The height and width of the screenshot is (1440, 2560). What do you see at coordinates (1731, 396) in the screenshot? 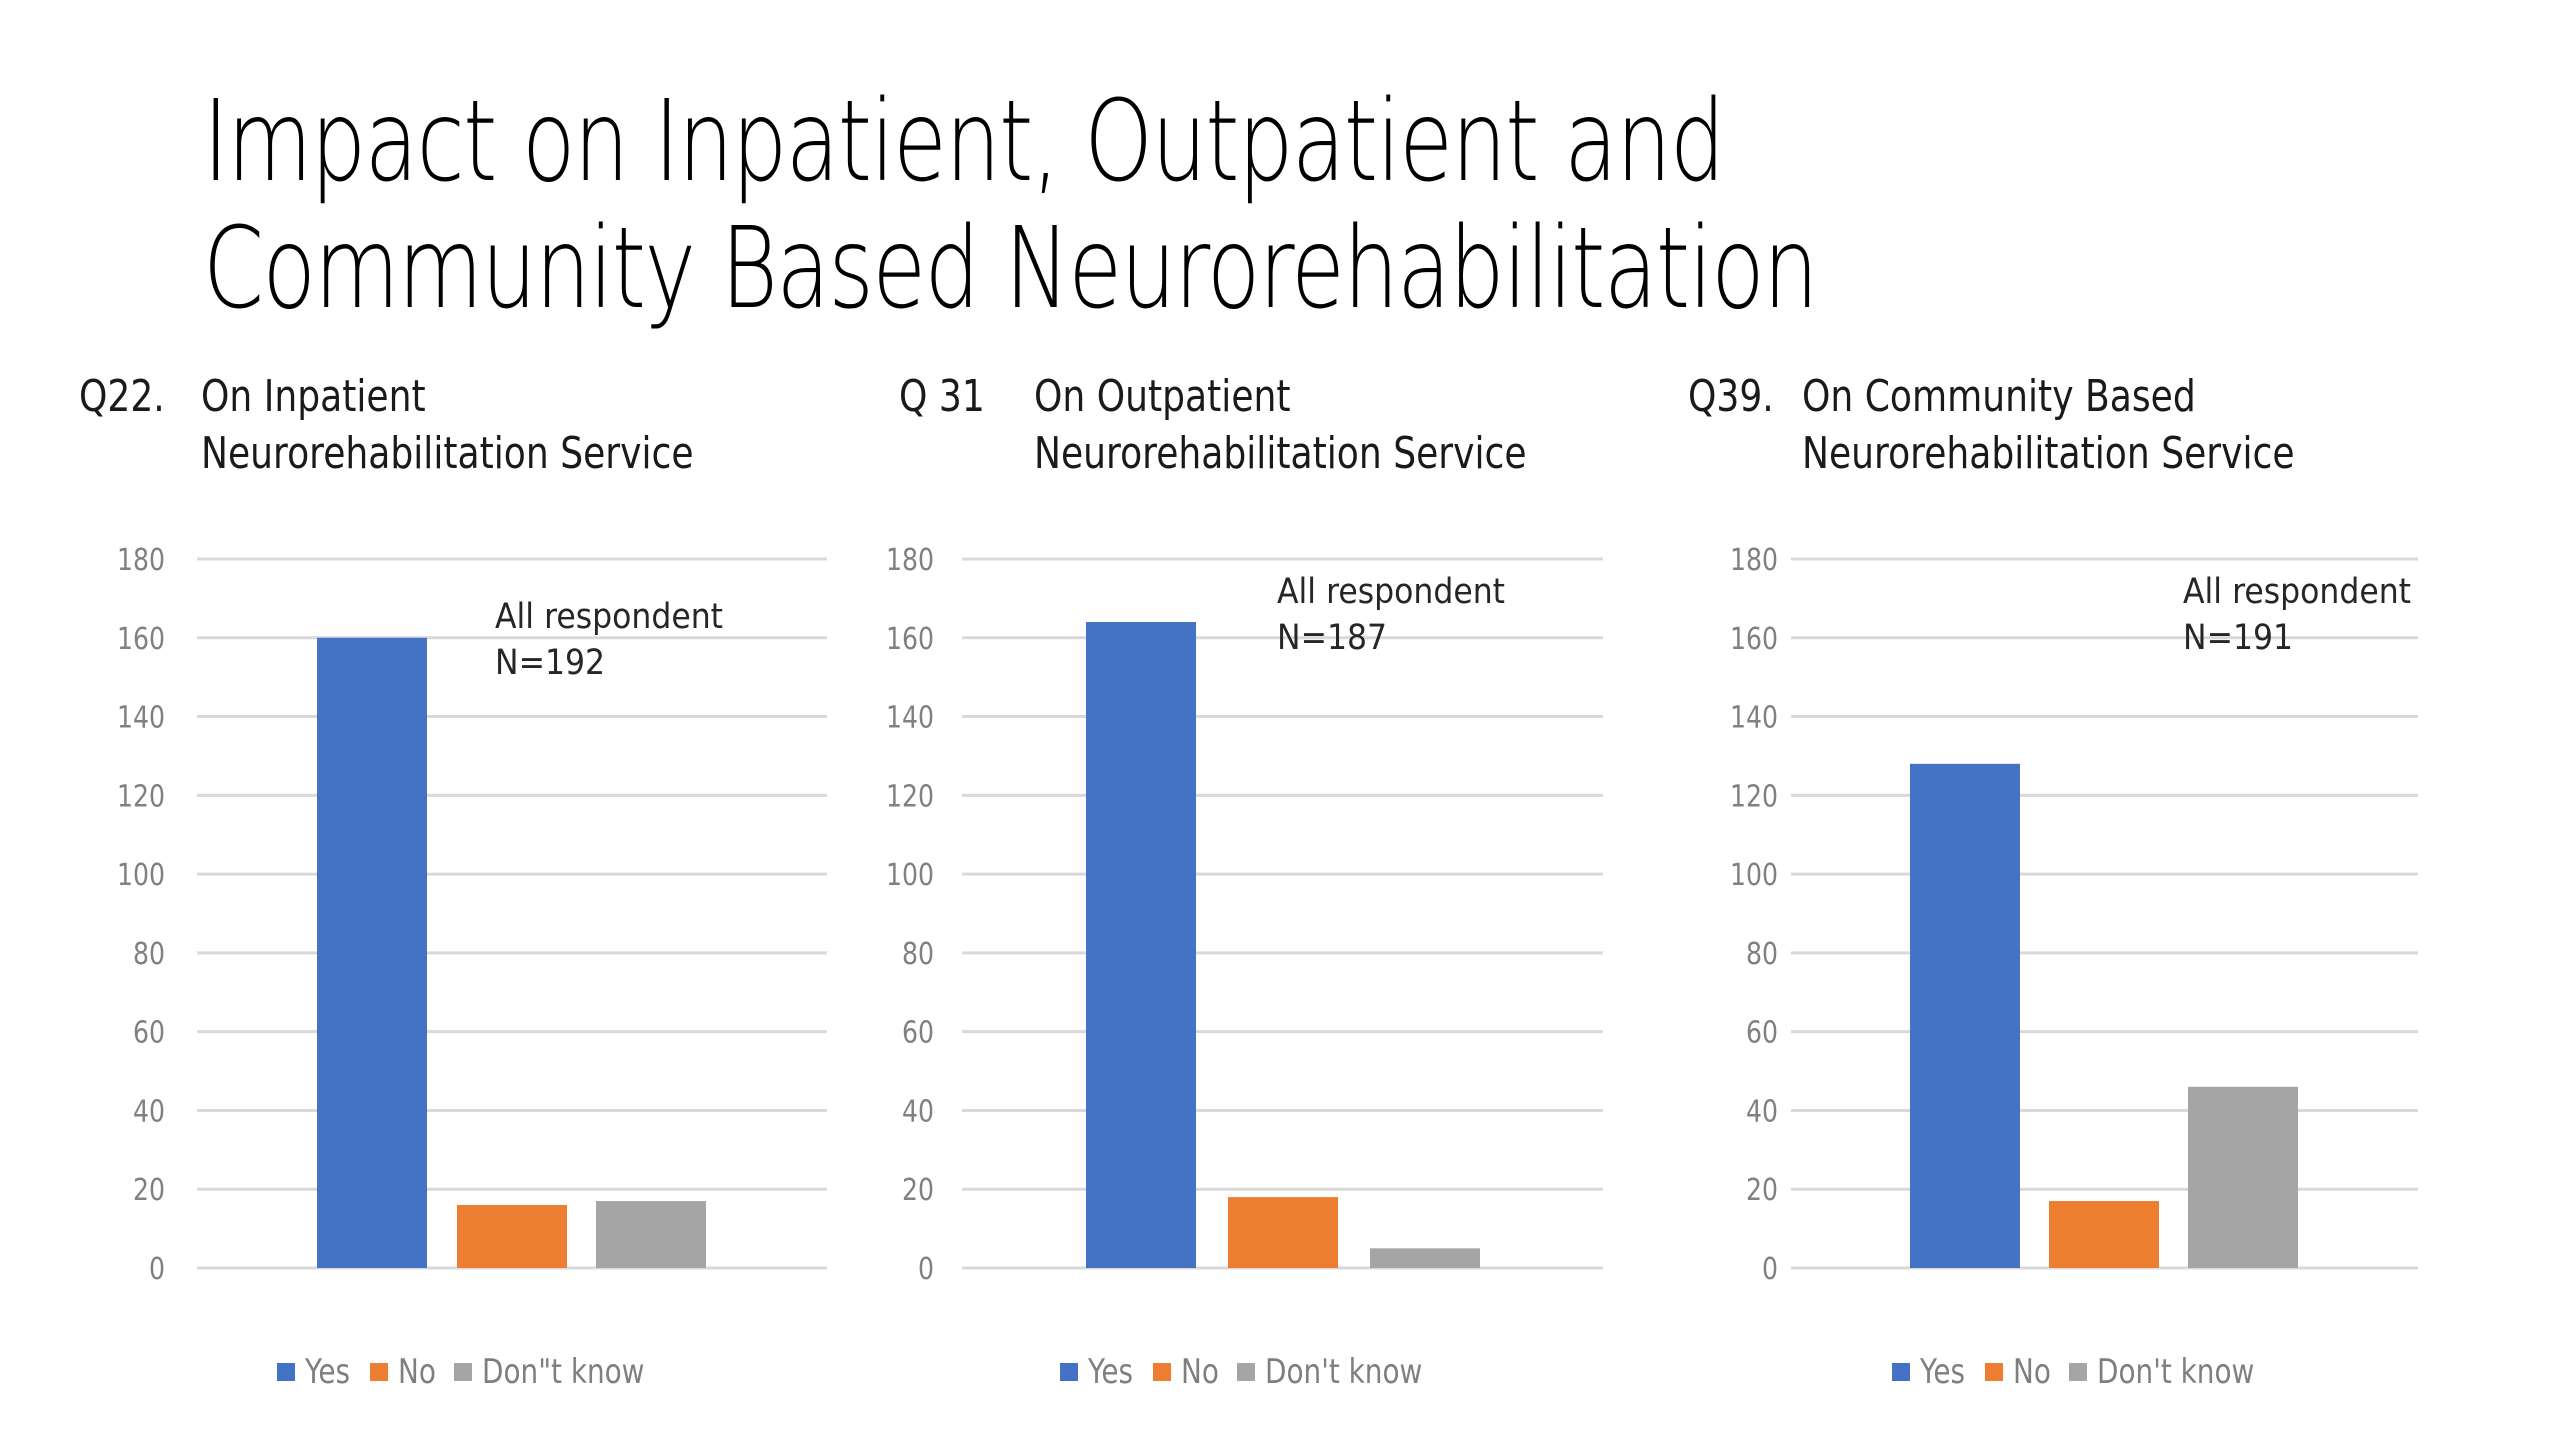
I see `chart-3-question-number: Q39.` at bounding box center [1731, 396].